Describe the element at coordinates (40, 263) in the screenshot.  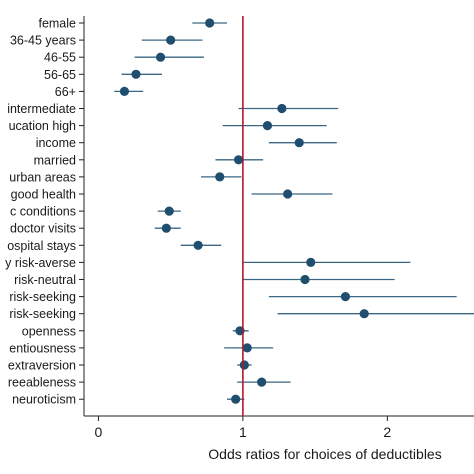
I see `y-tick-label: y risk-averse` at that location.